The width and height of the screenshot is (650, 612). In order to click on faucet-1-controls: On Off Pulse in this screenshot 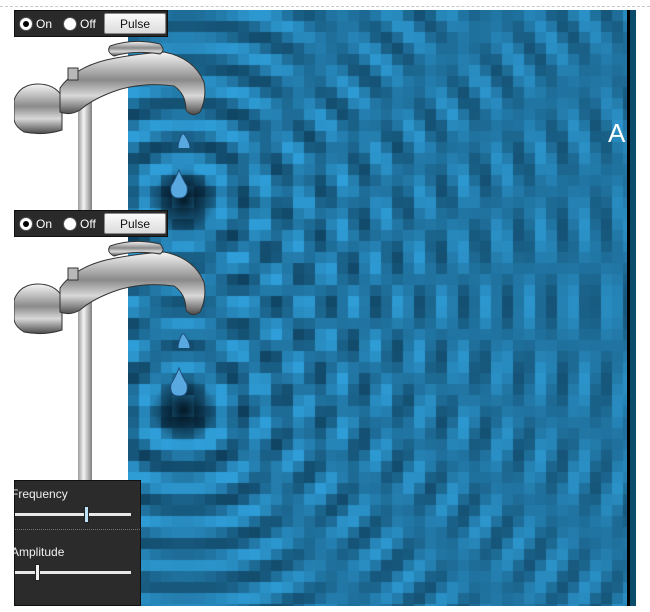, I will do `click(91, 23)`.